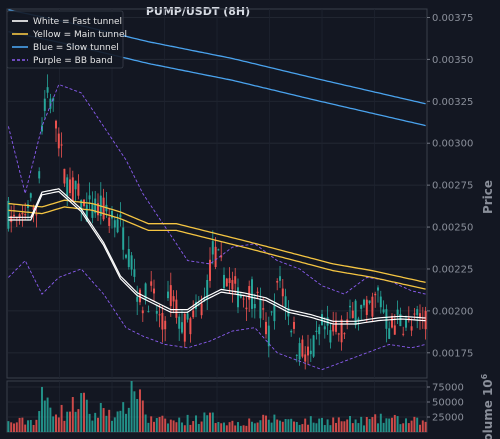 The image size is (500, 439). I want to click on y-tick-label: 0.00375, so click(452, 18).